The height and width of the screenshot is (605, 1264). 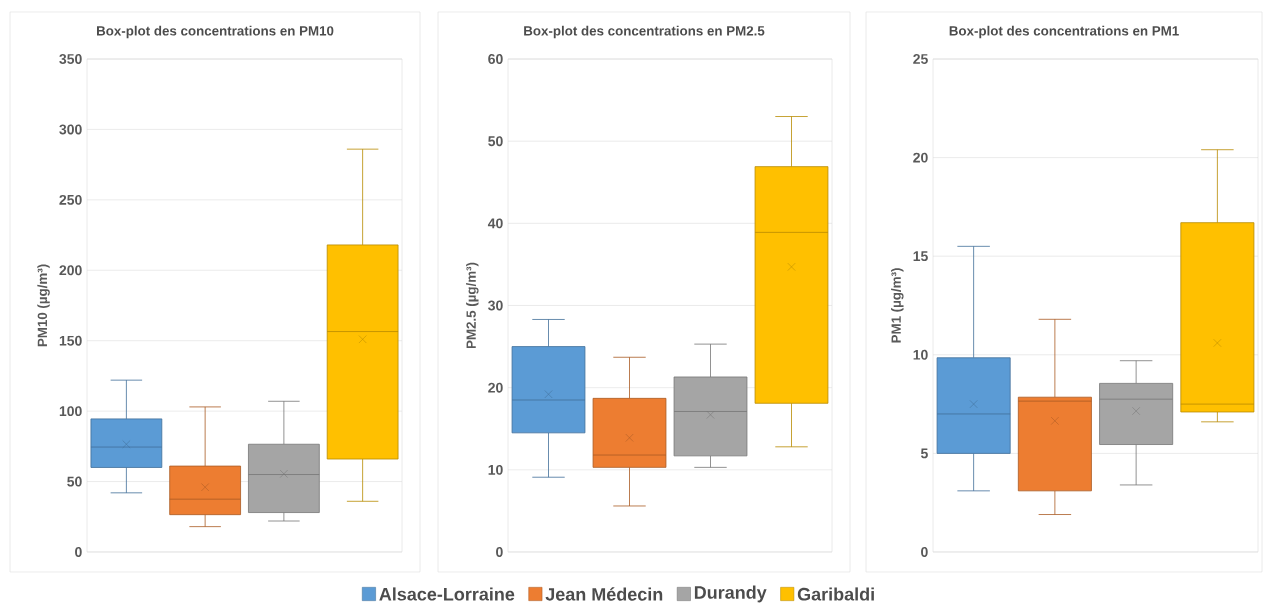 What do you see at coordinates (897, 305) in the screenshot?
I see `y-axis-title: PM1 (µg/m³)` at bounding box center [897, 305].